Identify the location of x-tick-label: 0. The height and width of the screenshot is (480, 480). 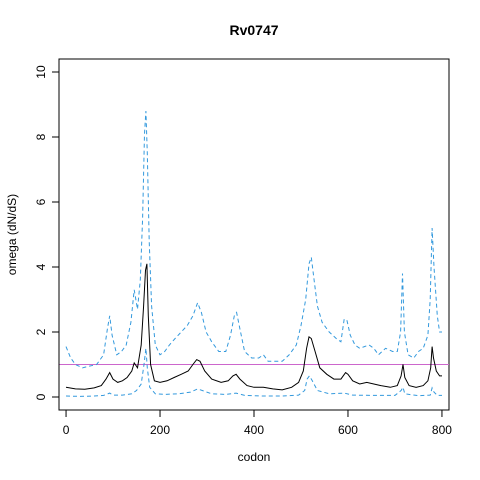
(66, 430).